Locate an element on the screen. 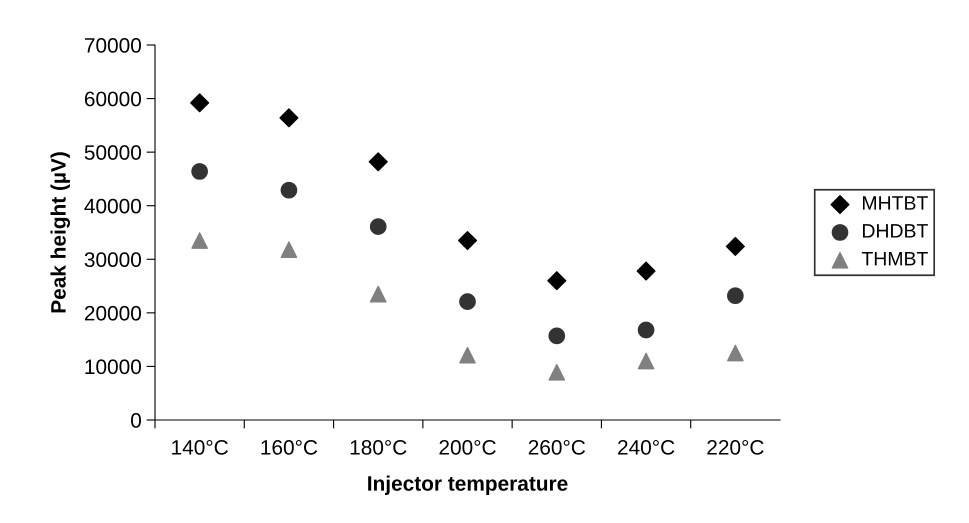  x-tick-label: 140°C is located at coordinates (200, 447).